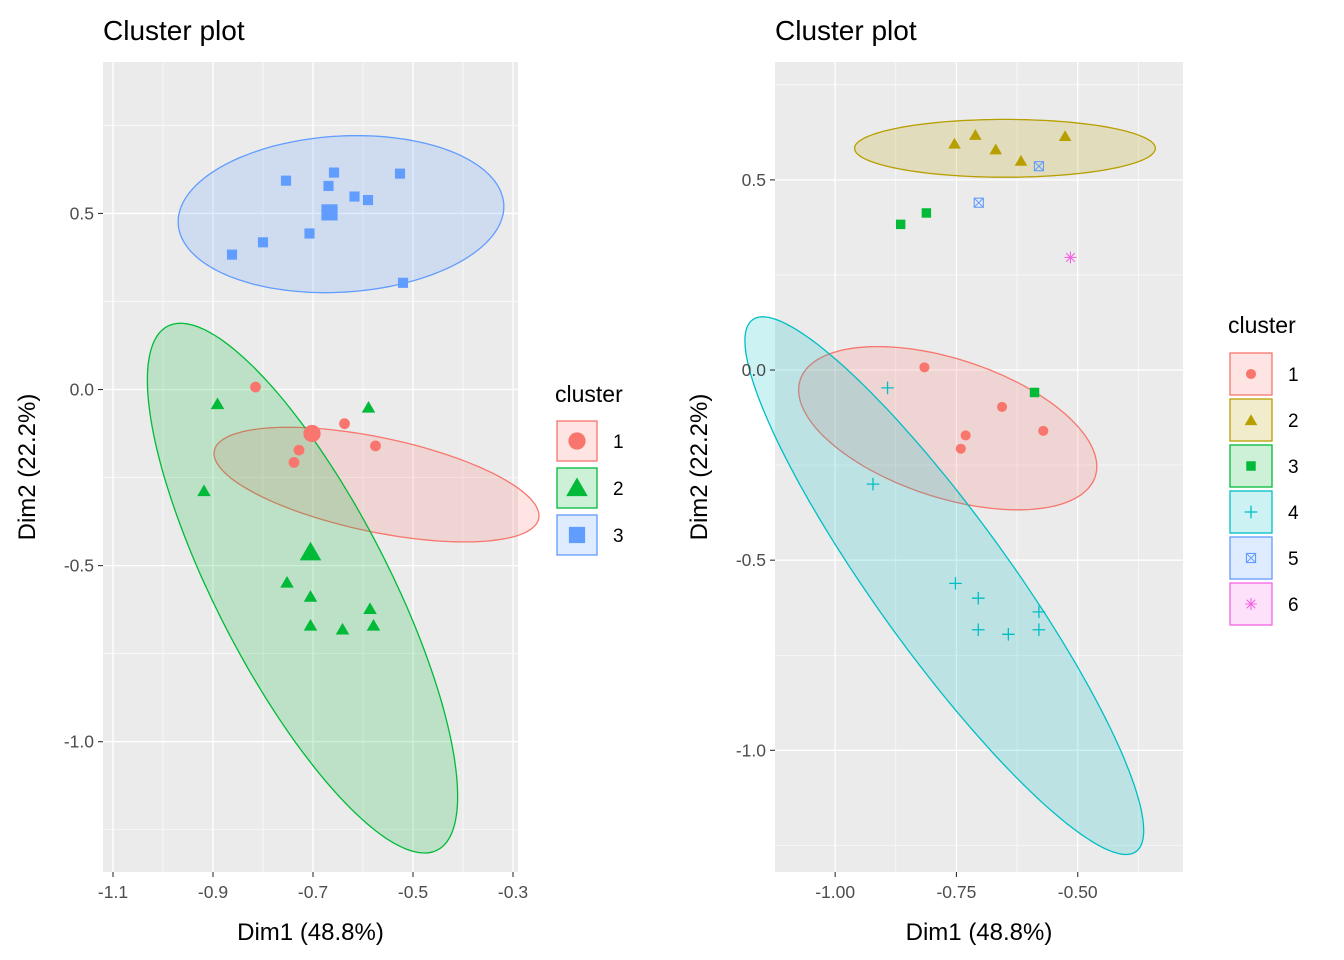  I want to click on plot-title: Cluster plot, so click(174, 30).